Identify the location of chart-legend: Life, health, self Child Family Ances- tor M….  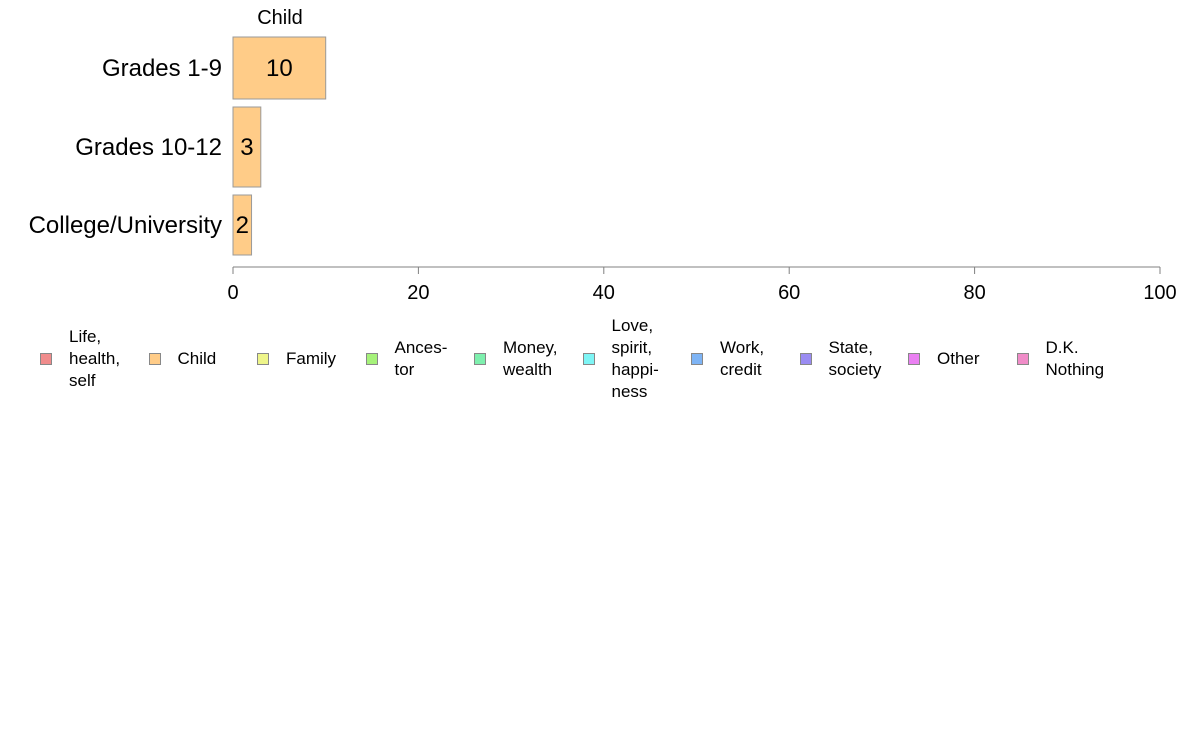
(594, 361).